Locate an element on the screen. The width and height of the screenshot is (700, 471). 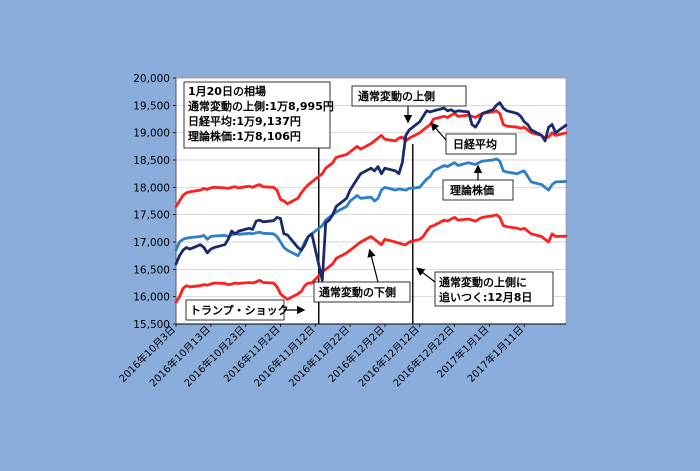
x-tick-label-2: 2016年10月23日 is located at coordinates (214, 356).